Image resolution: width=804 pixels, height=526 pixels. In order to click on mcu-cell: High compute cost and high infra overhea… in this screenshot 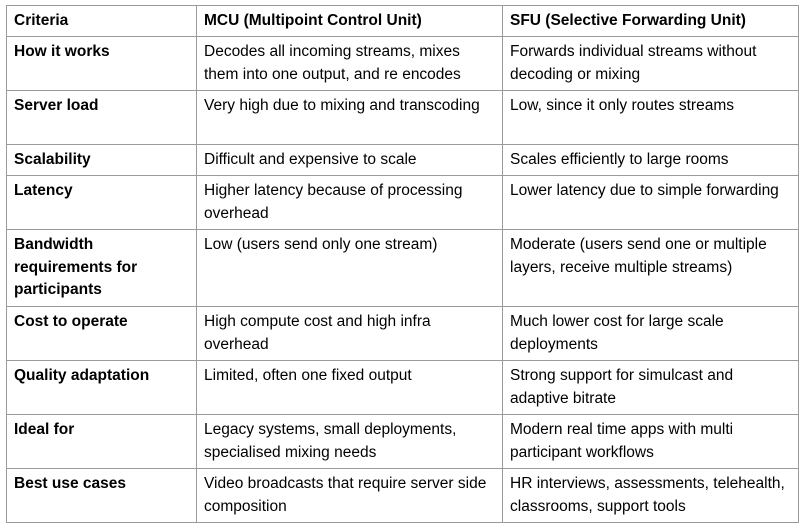, I will do `click(349, 333)`.